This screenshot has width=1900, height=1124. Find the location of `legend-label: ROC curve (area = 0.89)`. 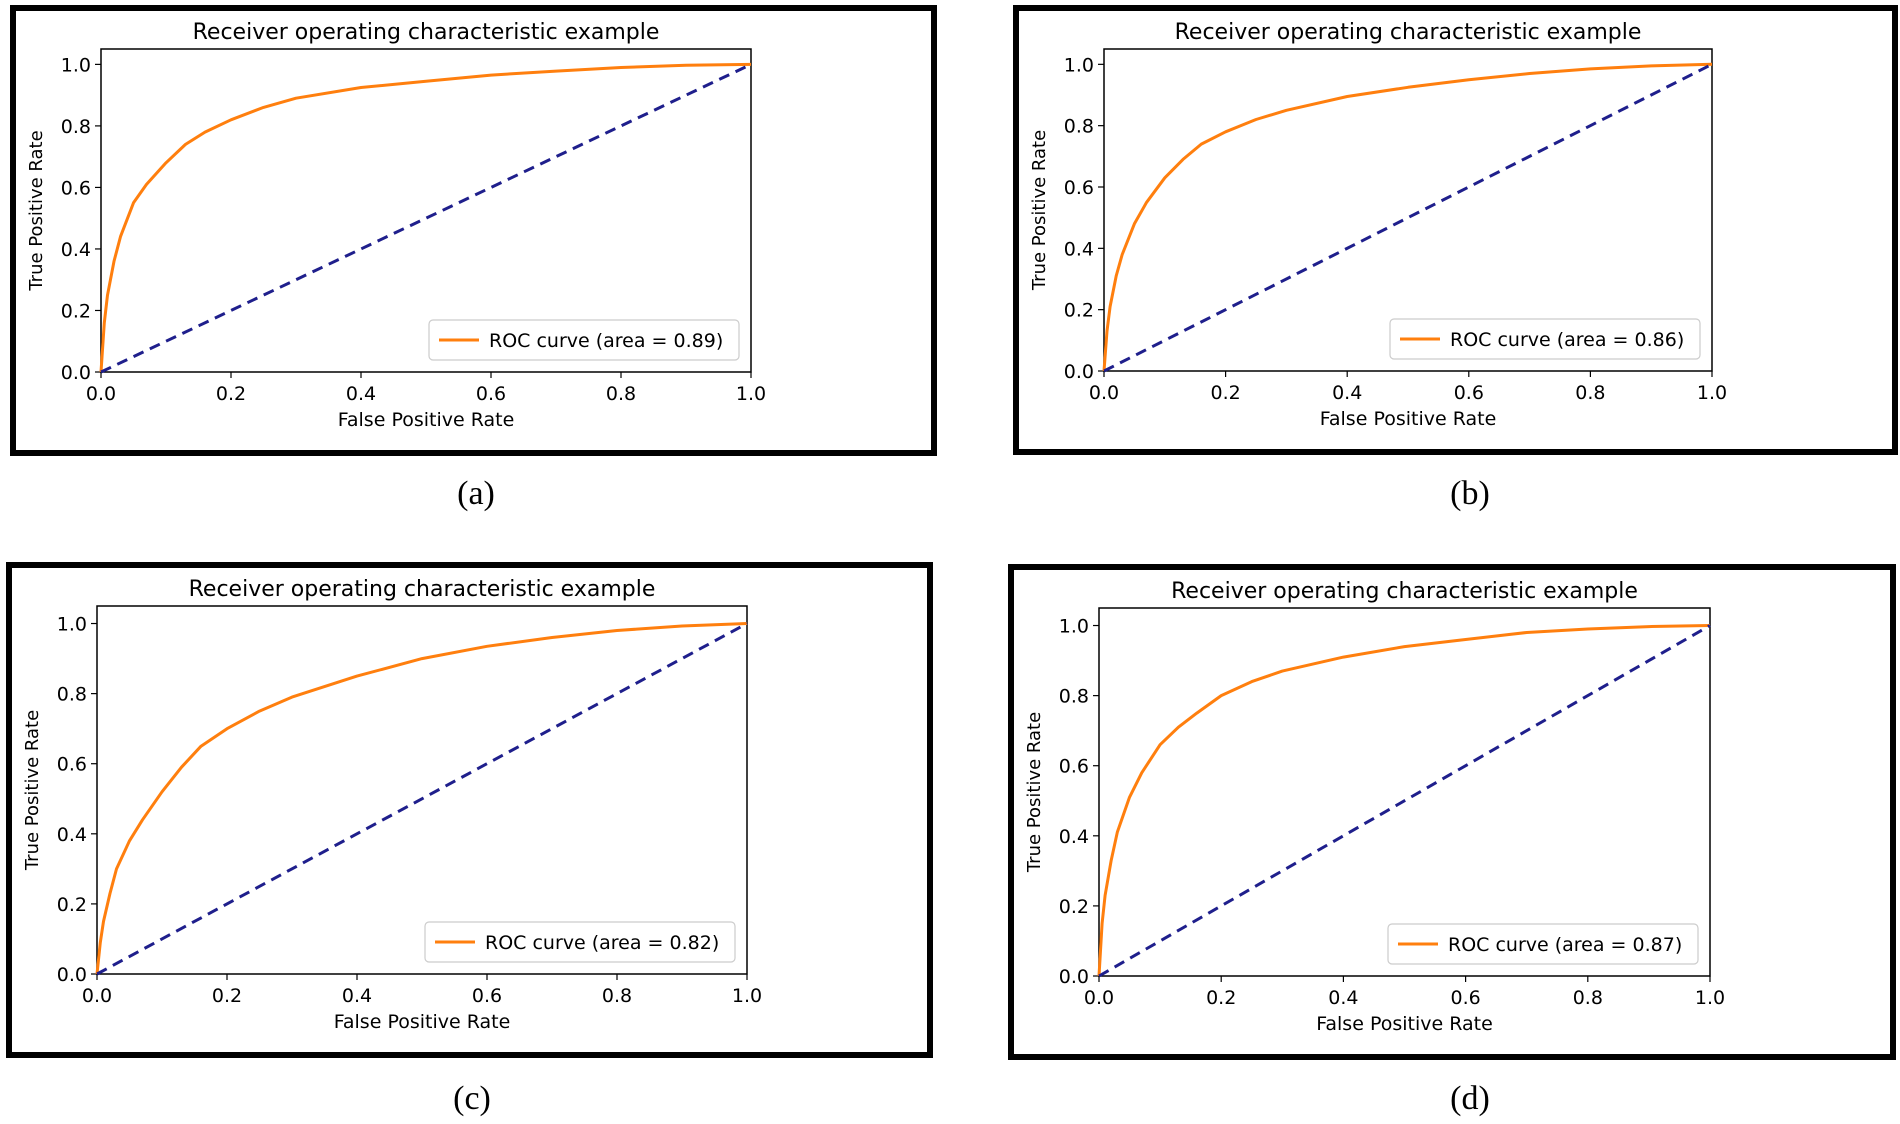

legend-label: ROC curve (area = 0.89) is located at coordinates (606, 341).